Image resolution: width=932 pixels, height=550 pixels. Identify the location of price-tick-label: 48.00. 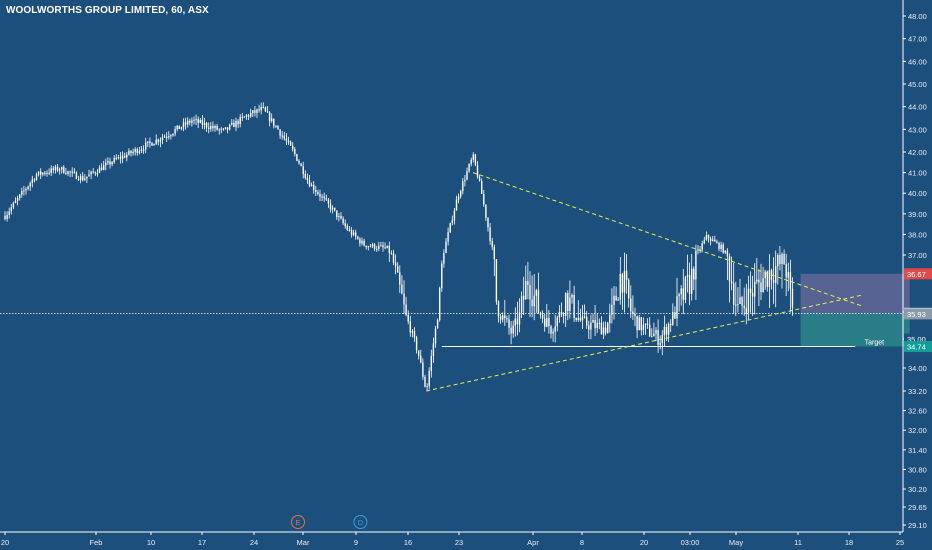
(917, 16).